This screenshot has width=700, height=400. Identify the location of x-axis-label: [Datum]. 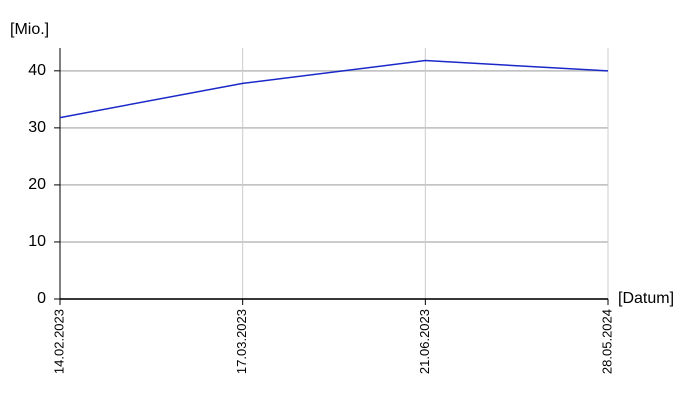
(646, 298).